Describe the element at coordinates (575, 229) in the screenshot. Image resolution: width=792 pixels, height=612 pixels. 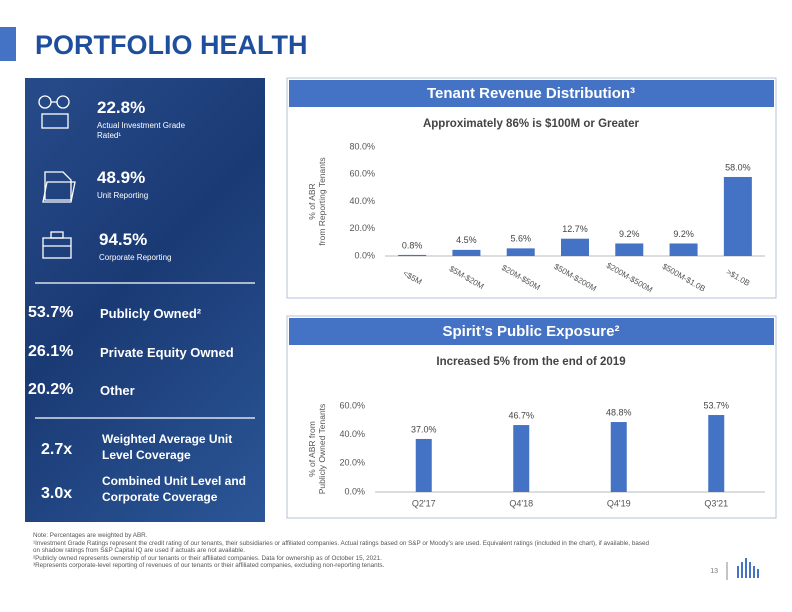
I see `data-label: 12.7%` at that location.